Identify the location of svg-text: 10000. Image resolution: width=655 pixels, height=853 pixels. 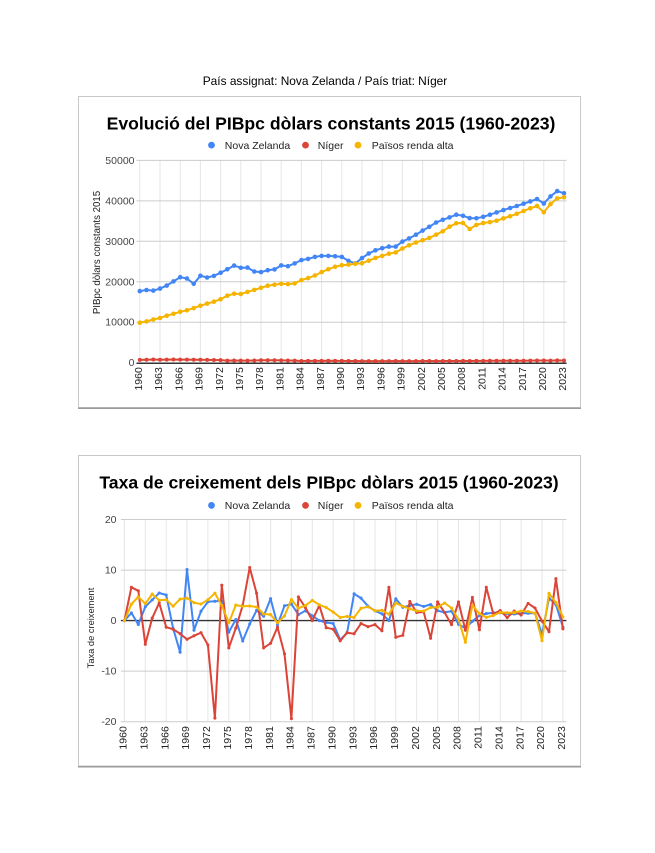
(119, 323).